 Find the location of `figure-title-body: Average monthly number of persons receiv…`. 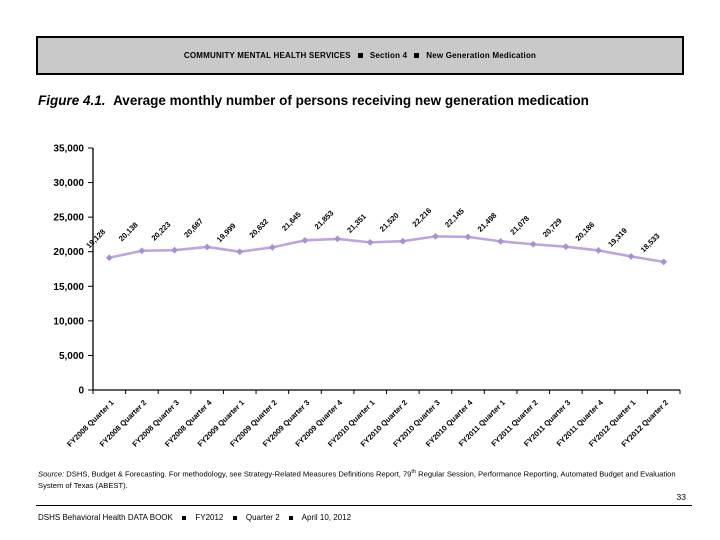

figure-title-body: Average monthly number of persons receiv… is located at coordinates (351, 100).